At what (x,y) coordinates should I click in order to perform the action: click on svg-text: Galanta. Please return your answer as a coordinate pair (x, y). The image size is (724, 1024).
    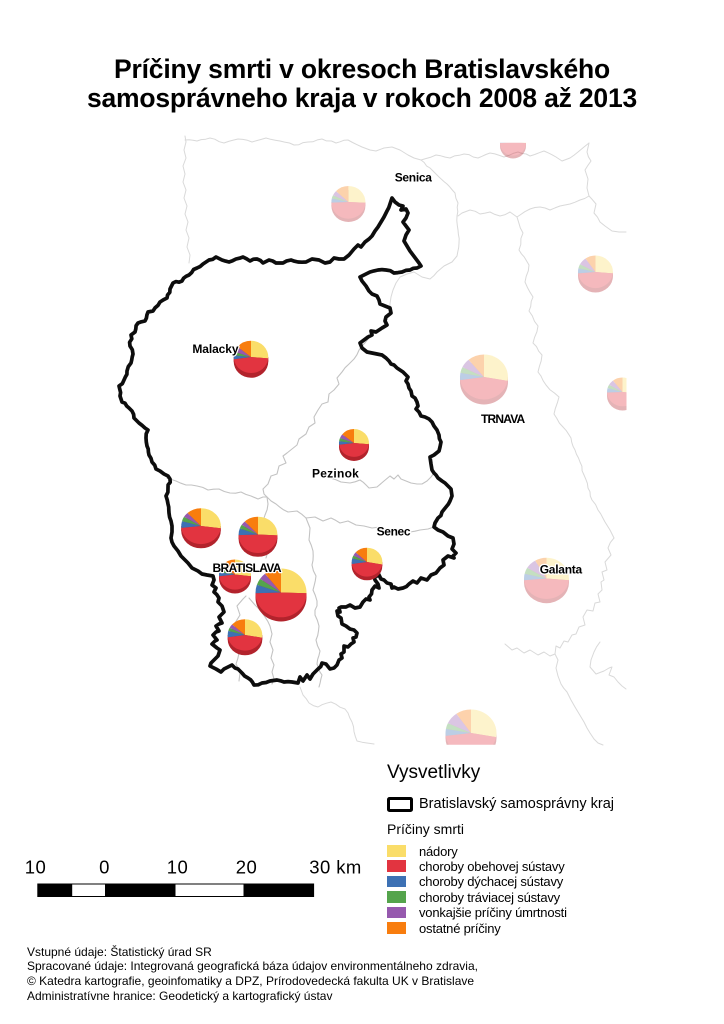
    Looking at the image, I should click on (561, 570).